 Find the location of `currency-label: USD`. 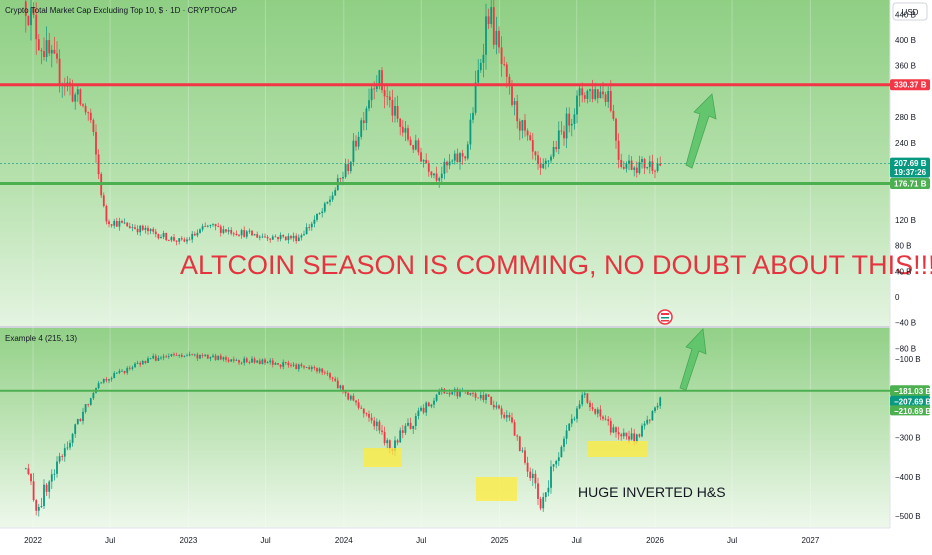

currency-label: USD is located at coordinates (910, 12).